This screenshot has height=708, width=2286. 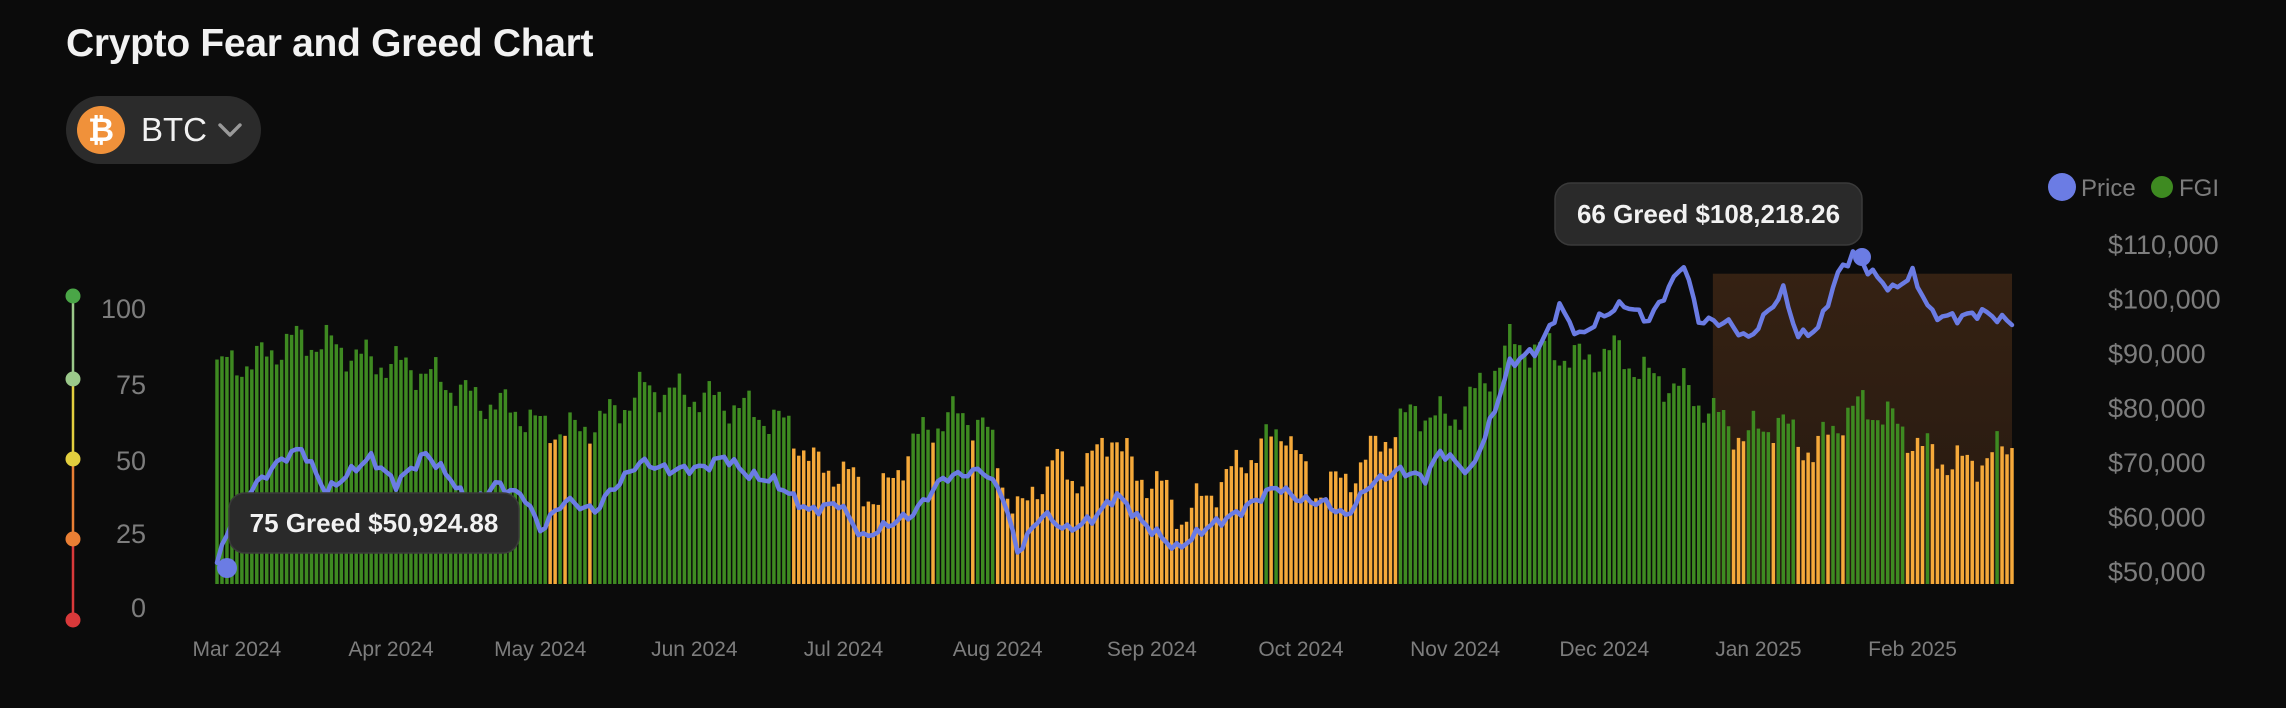 I want to click on x-tick-label: Sep 2024, so click(x=1152, y=649).